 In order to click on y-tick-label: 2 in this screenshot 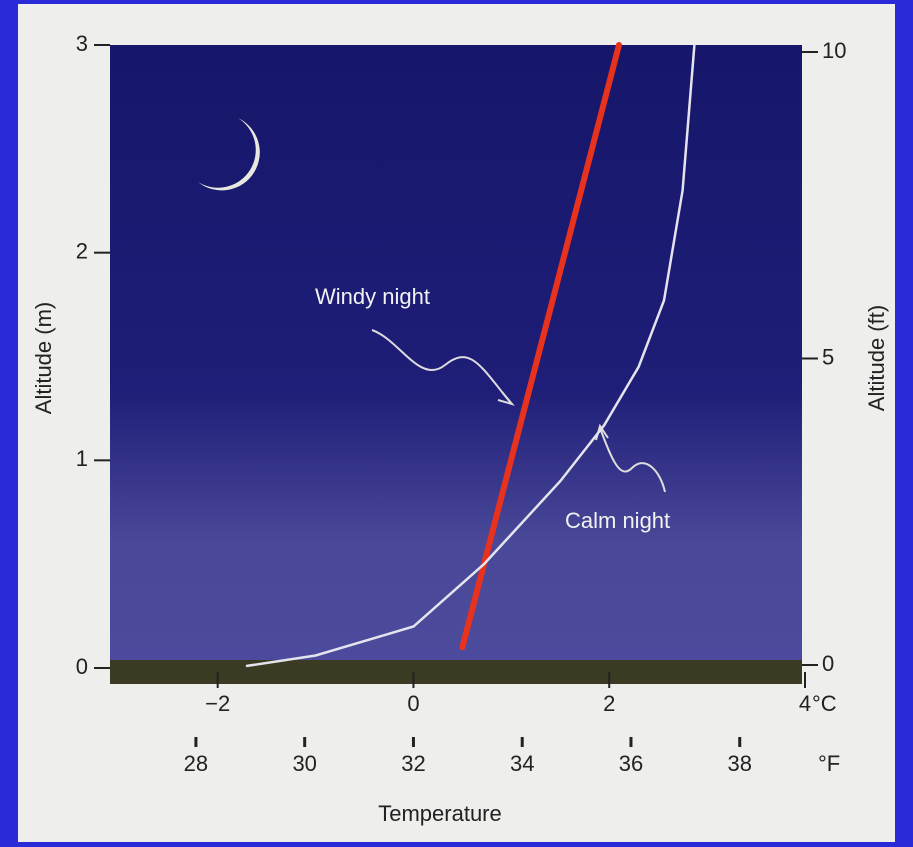, I will do `click(82, 250)`.